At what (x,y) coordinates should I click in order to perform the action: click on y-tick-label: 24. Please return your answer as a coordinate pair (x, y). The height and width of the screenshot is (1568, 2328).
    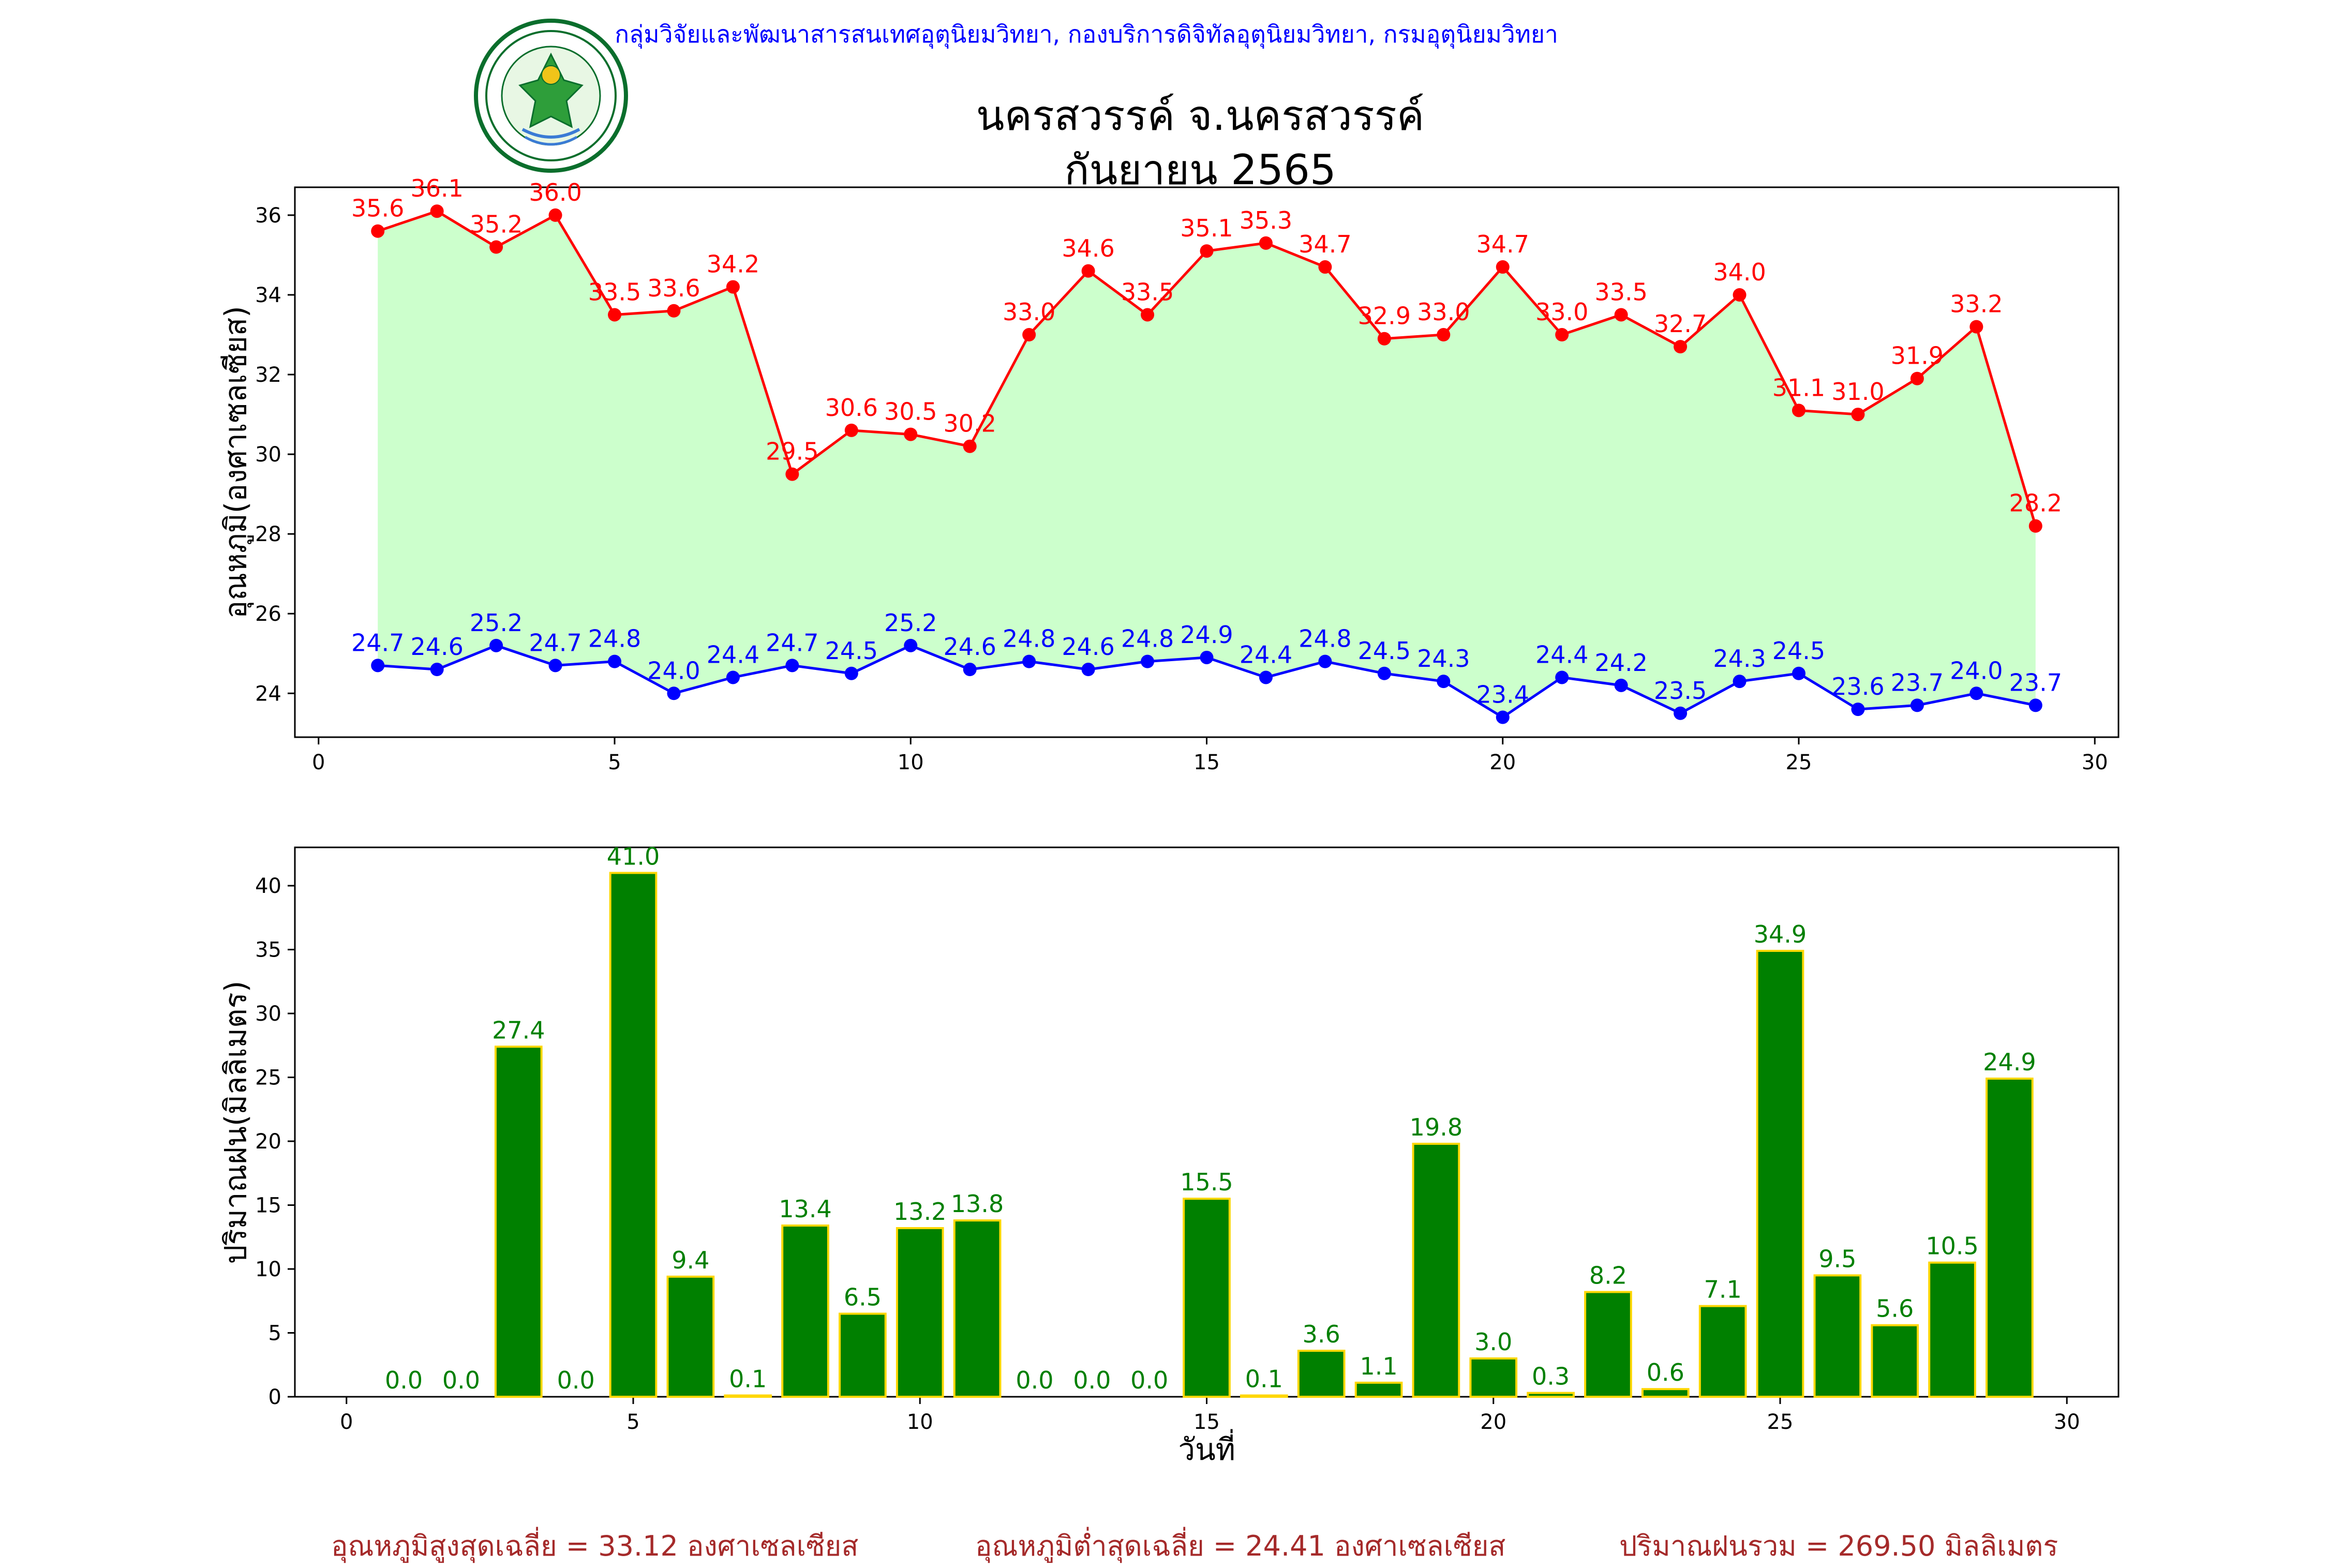
    Looking at the image, I should click on (268, 694).